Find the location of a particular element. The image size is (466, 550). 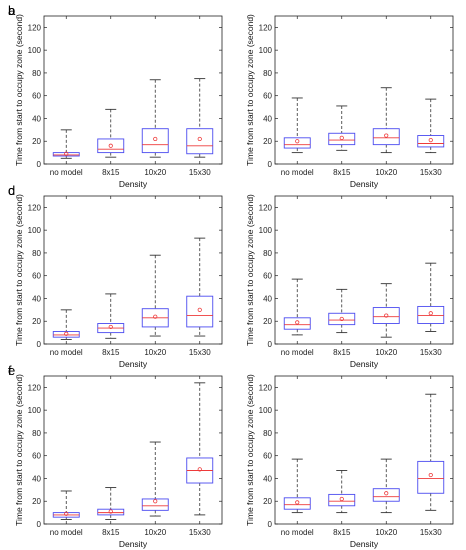

panel-label: c is located at coordinates (11, 190).